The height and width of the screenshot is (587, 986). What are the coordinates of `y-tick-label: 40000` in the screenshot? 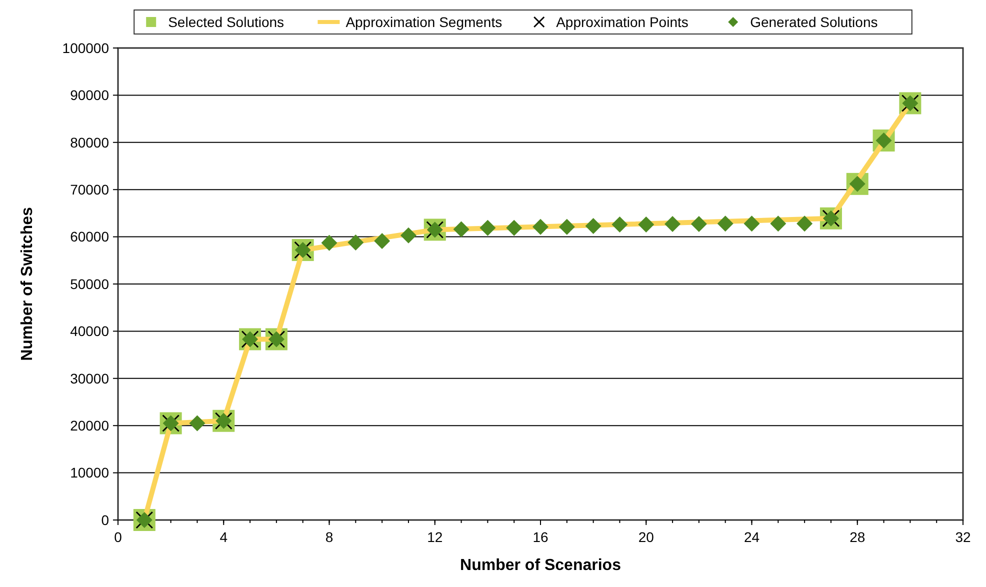 It's located at (90, 331).